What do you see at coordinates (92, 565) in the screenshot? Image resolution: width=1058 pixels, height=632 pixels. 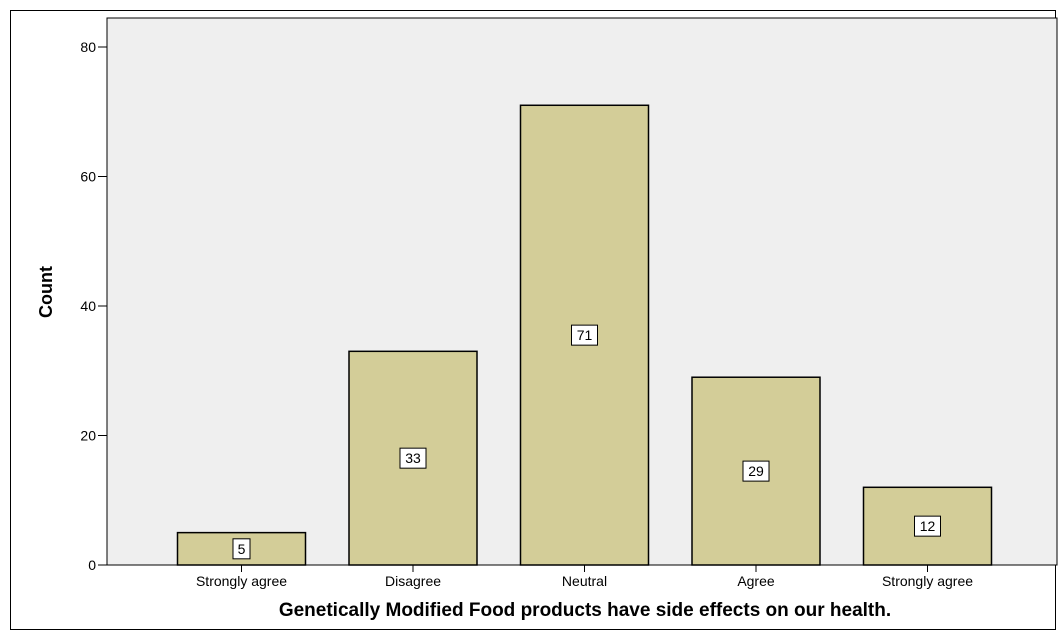 I see `y-tick-label: 0` at bounding box center [92, 565].